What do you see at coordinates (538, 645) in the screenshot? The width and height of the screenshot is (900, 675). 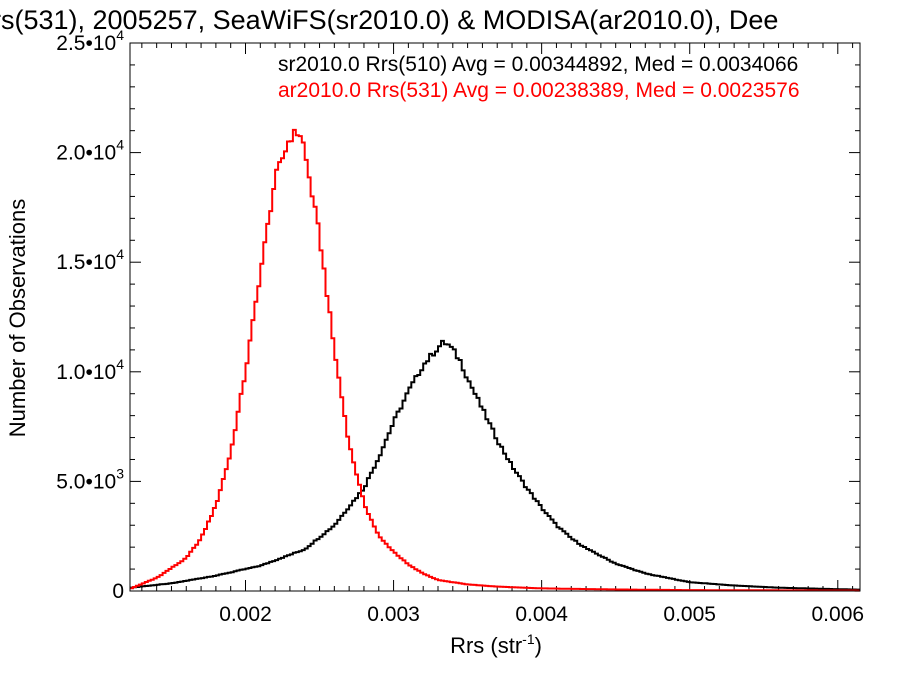 I see `x-axis-label-close: )` at bounding box center [538, 645].